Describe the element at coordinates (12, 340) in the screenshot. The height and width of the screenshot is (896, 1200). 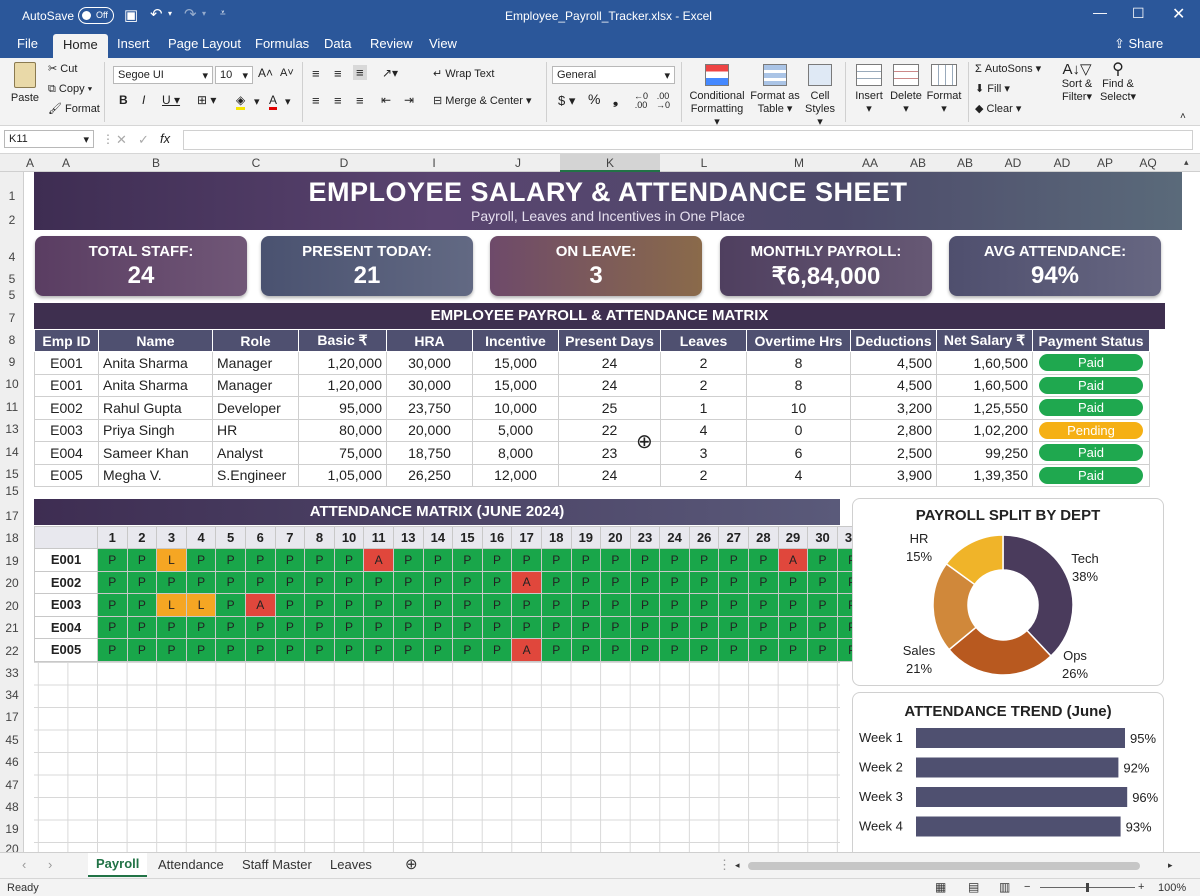
I see `row-header: 8` at that location.